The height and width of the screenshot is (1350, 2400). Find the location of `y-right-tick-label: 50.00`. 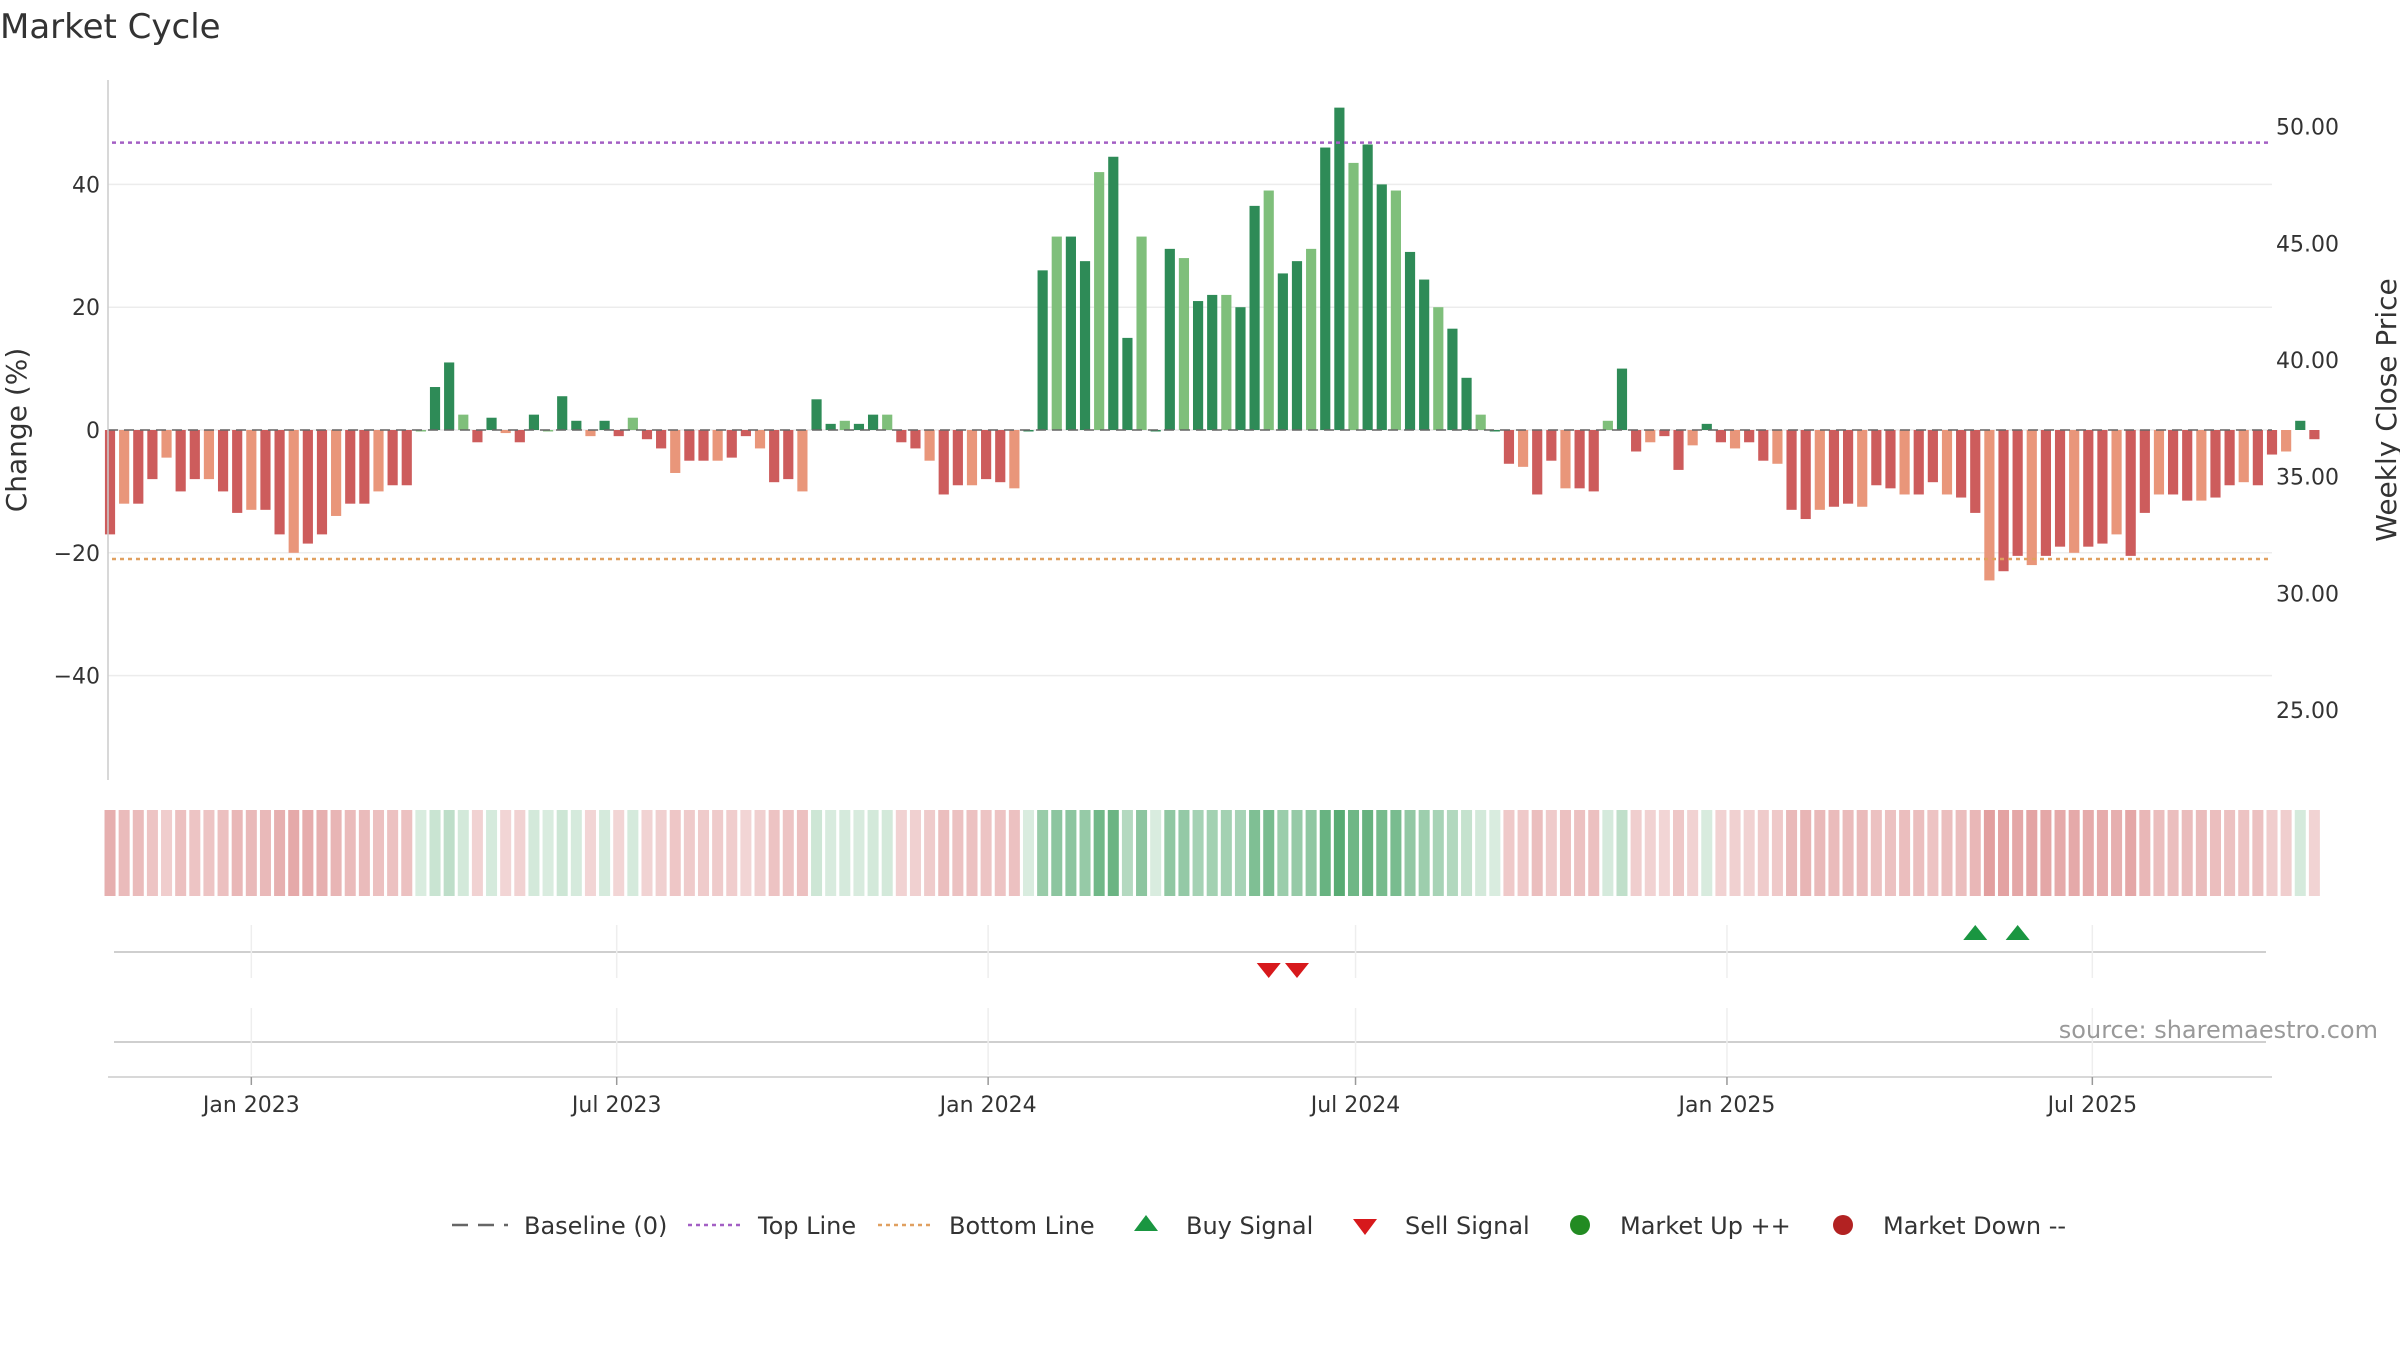

y-right-tick-label: 50.00 is located at coordinates (2307, 128).